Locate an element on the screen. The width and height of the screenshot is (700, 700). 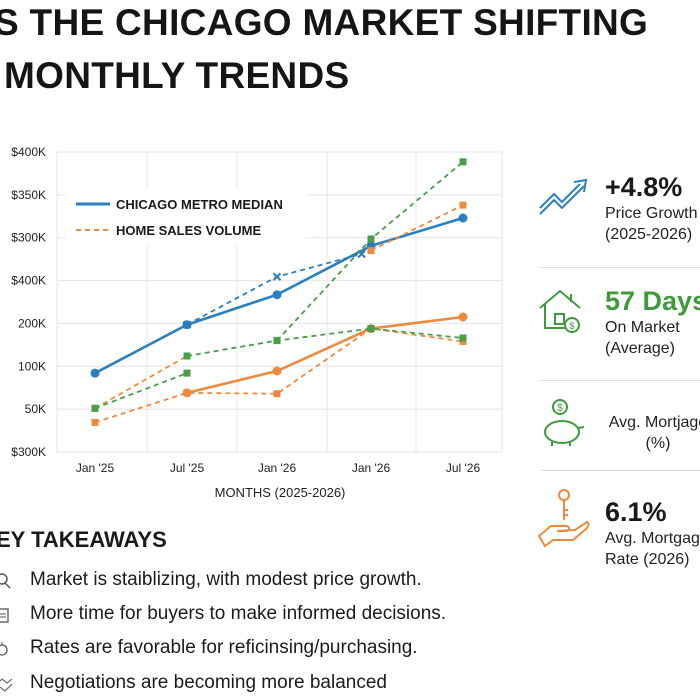
x-axis-ticks: Jan '25 Jul '25 Jan '26 Jan '26 Jul '26 is located at coordinates (278, 468).